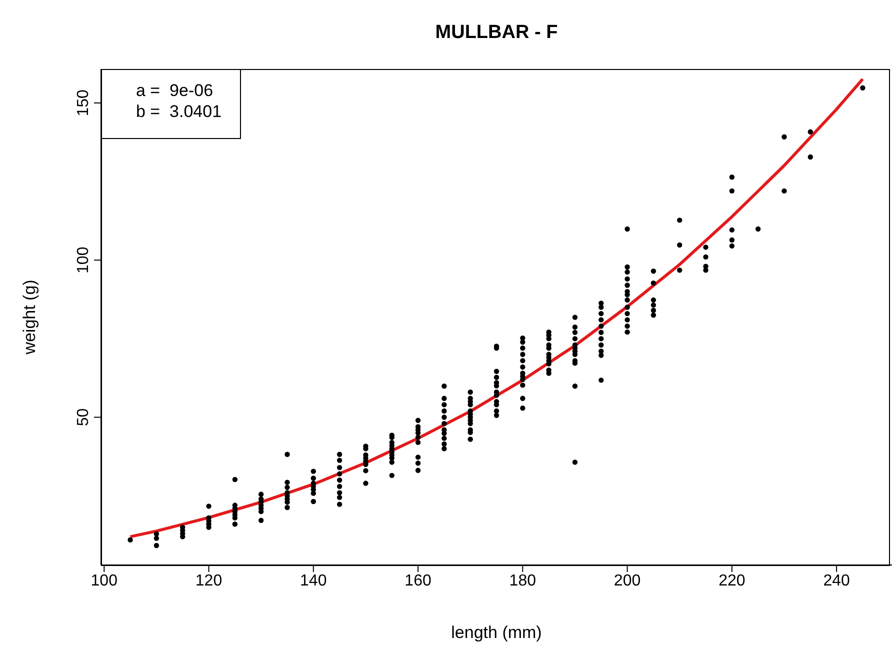 This screenshot has width=892, height=660. Describe the element at coordinates (83, 103) in the screenshot. I see `y-tick-label: 150` at that location.